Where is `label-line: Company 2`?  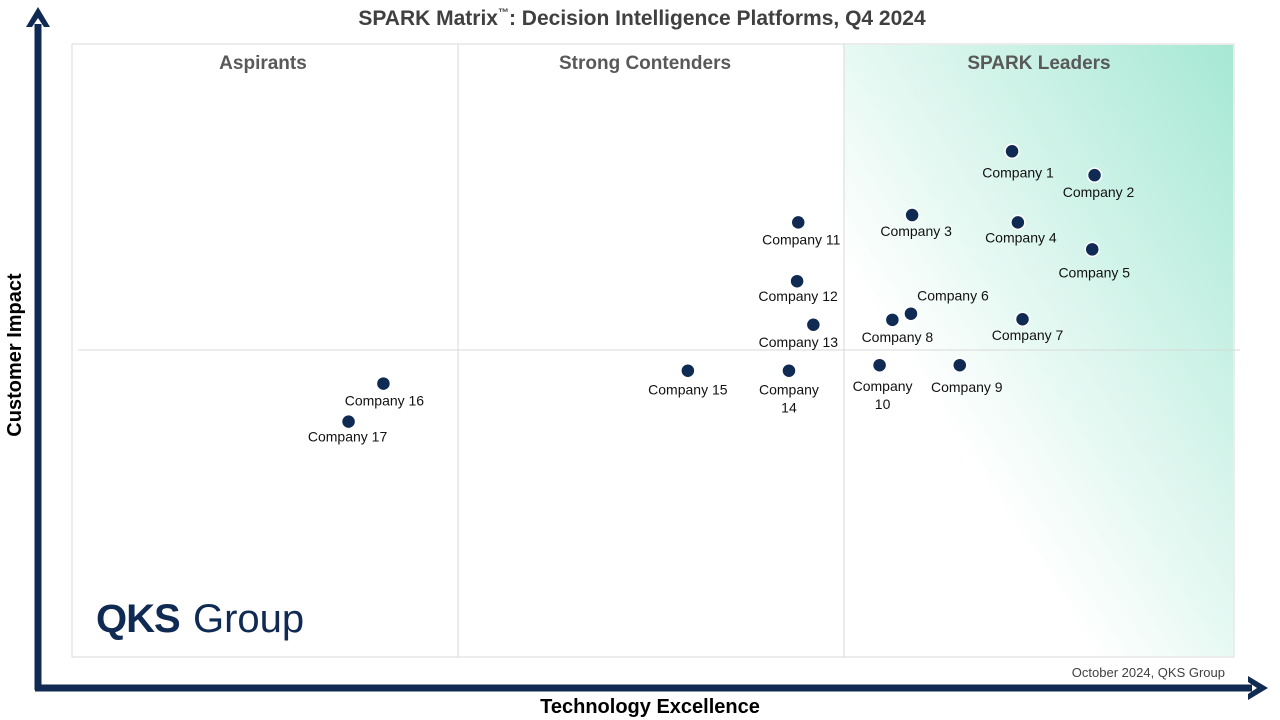 label-line: Company 2 is located at coordinates (1099, 192).